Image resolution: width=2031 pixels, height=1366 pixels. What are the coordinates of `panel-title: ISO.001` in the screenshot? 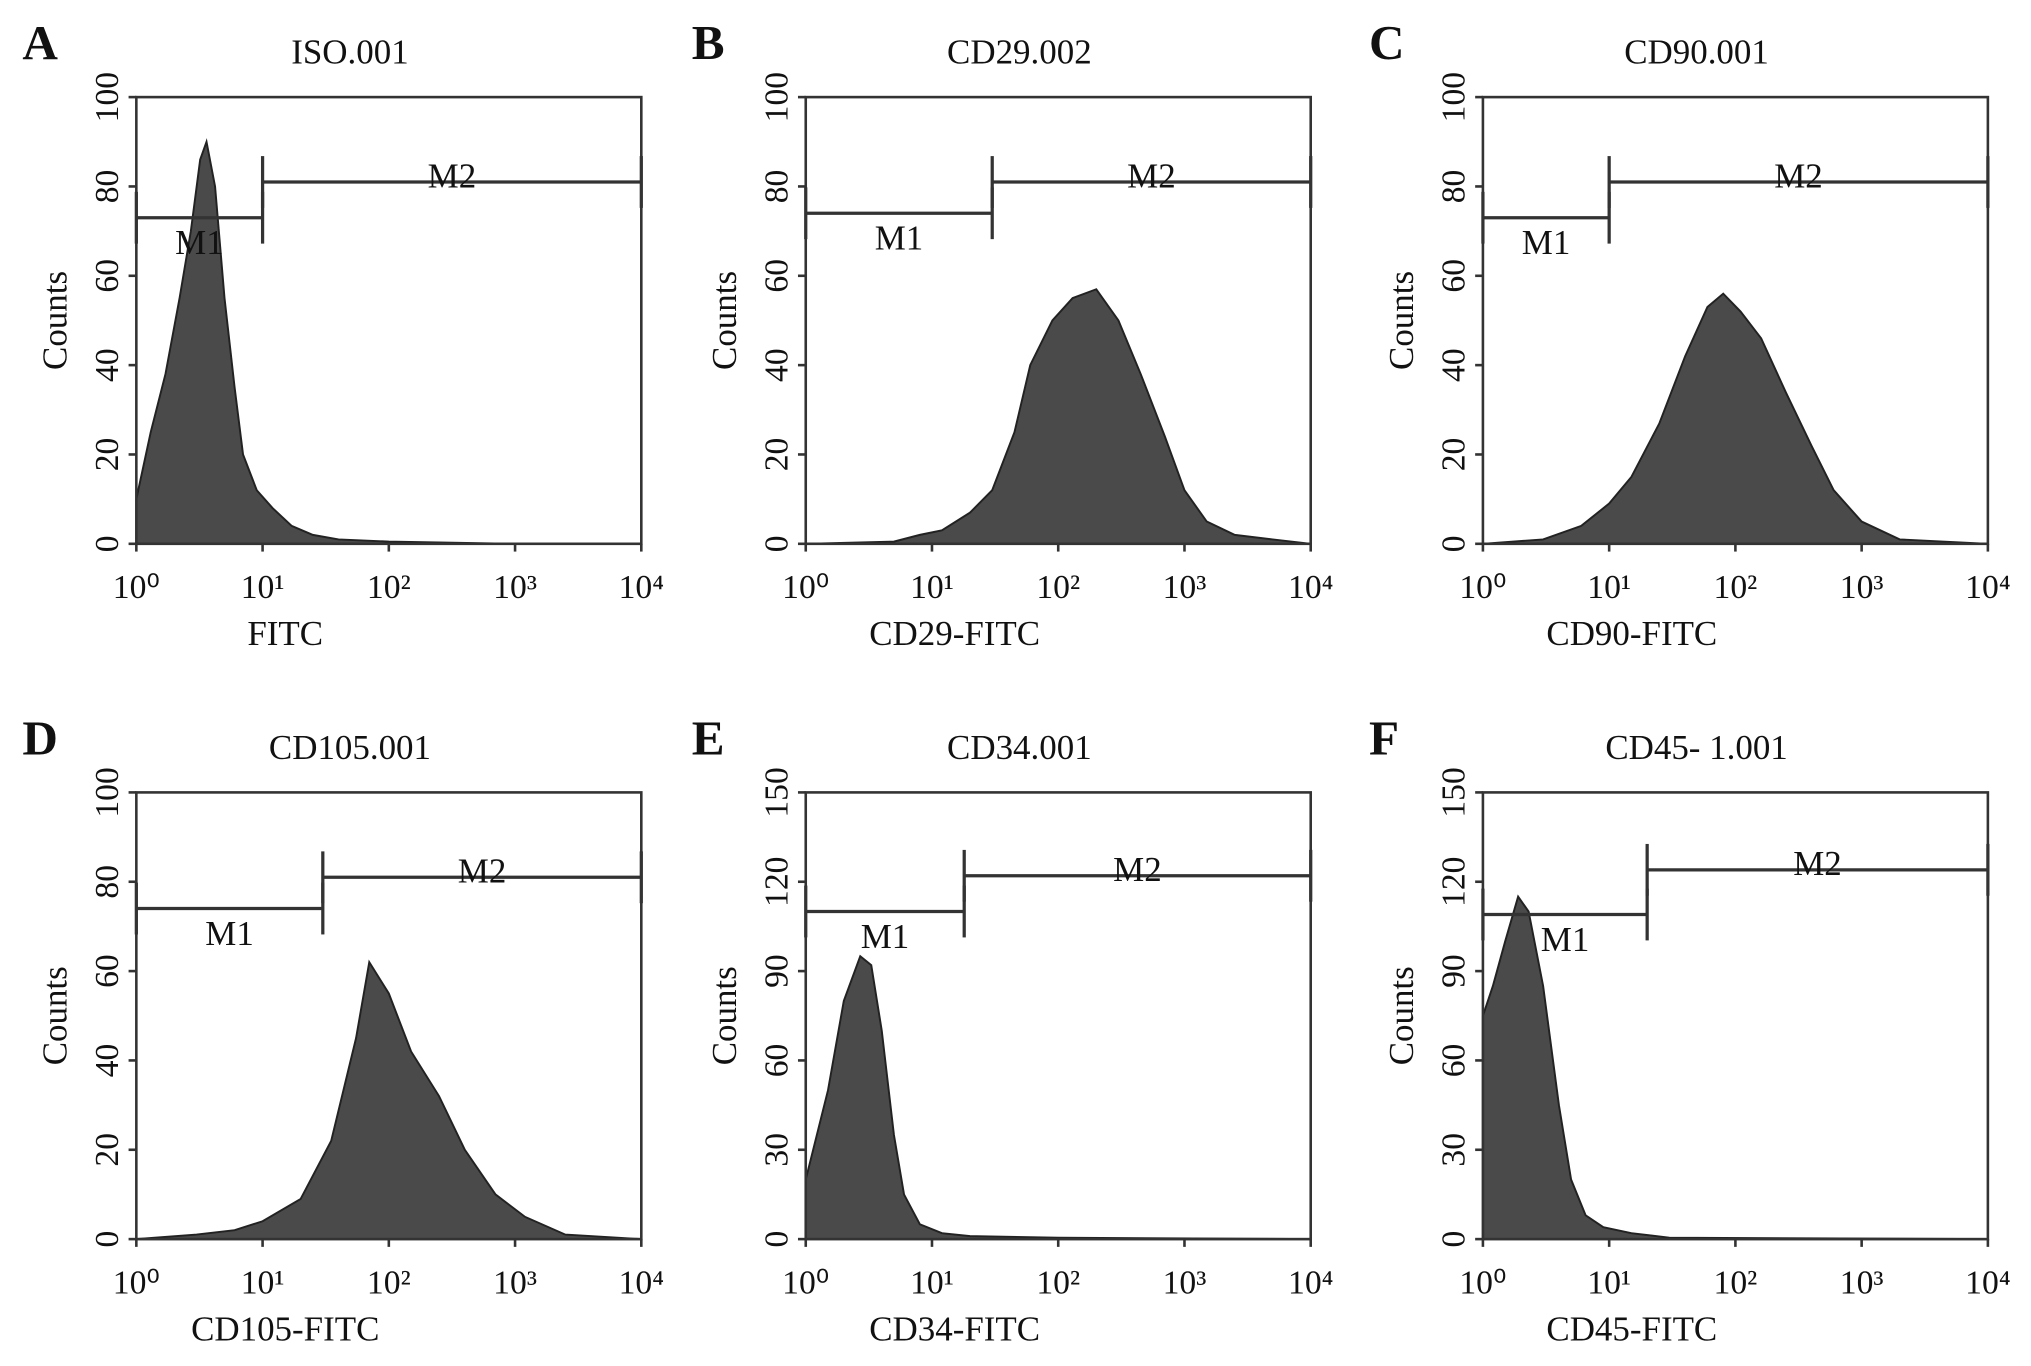 It's located at (349, 52).